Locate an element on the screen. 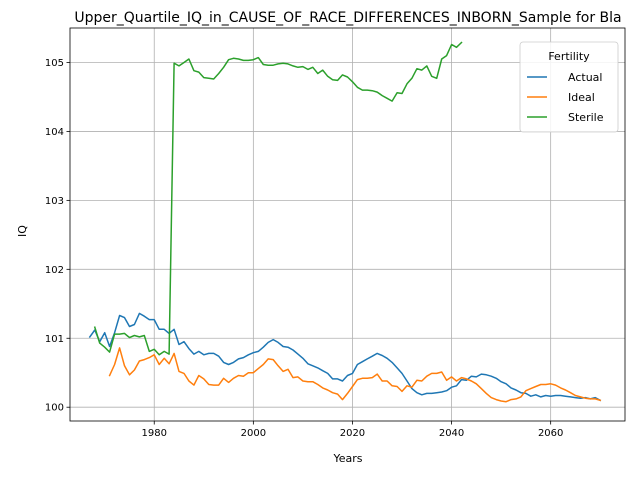  y-tick-label: 102 is located at coordinates (54, 270).